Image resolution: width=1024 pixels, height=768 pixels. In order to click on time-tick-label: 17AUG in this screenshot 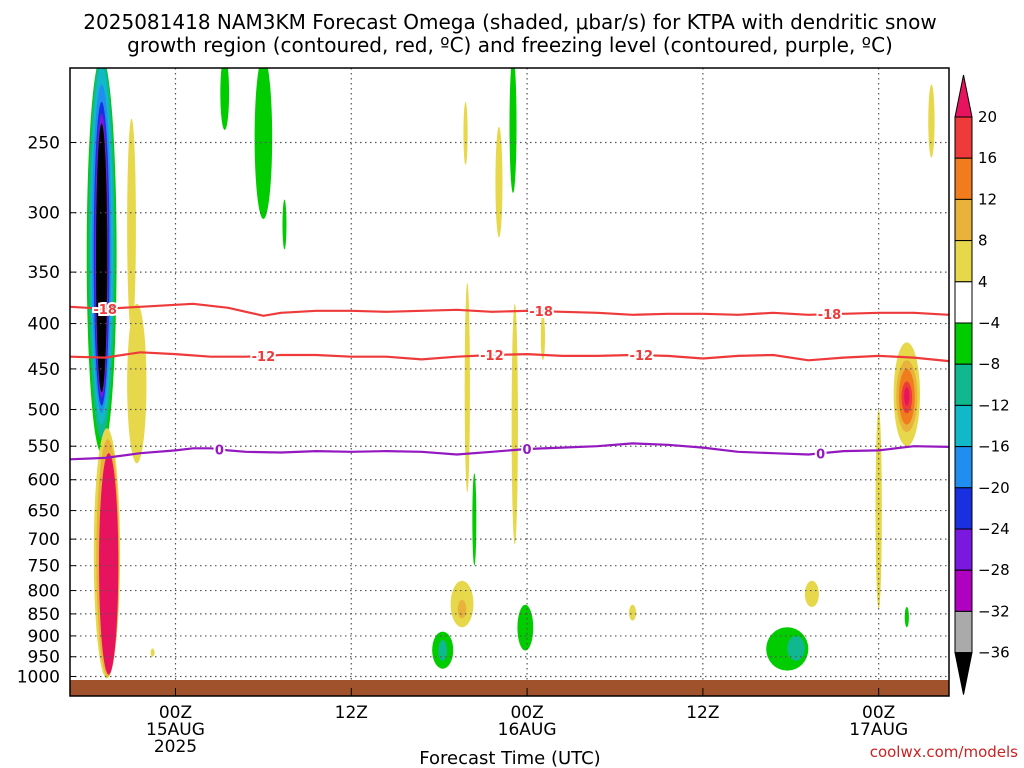, I will do `click(878, 730)`.